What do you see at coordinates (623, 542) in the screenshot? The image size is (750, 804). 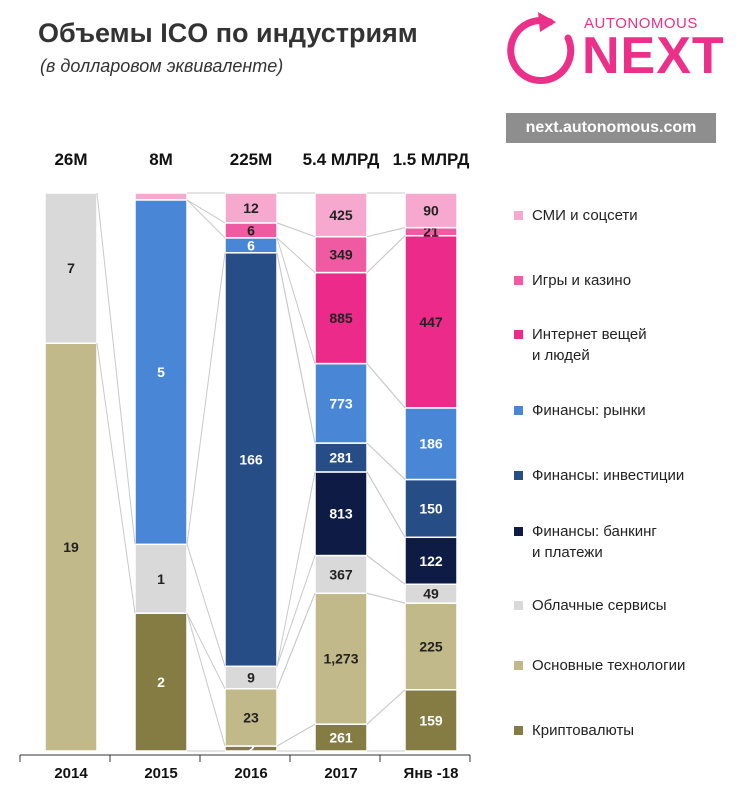 I see `legend-item: Финансы: банкинг и платежи` at bounding box center [623, 542].